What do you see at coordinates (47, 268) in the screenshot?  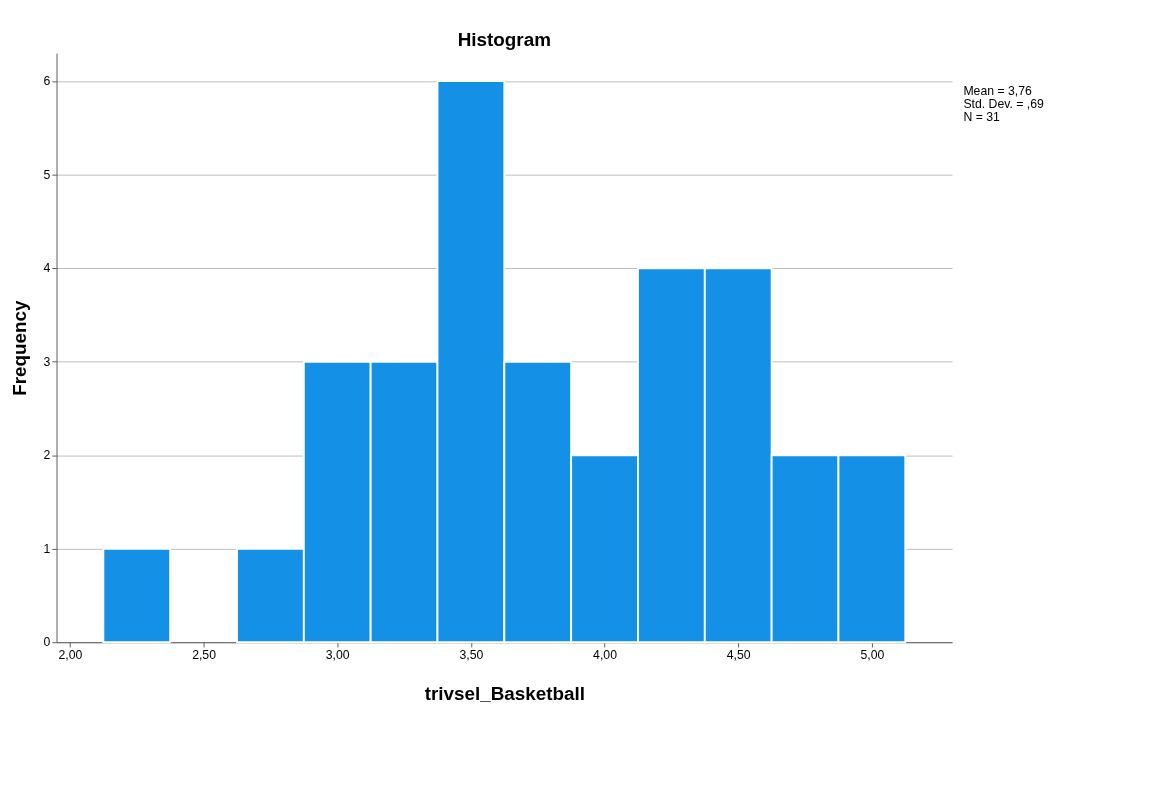 I see `y-tick-label: 4` at bounding box center [47, 268].